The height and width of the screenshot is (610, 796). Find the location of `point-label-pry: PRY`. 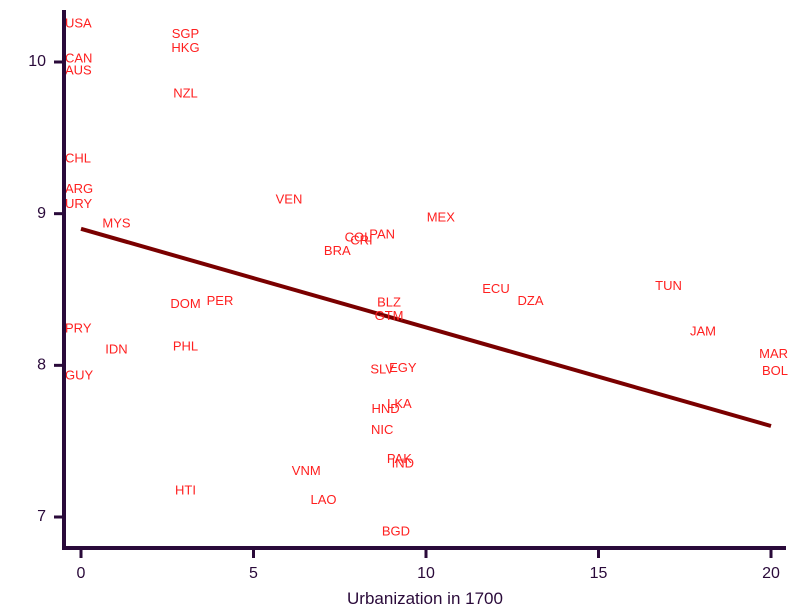

point-label-pry: PRY is located at coordinates (78, 327).